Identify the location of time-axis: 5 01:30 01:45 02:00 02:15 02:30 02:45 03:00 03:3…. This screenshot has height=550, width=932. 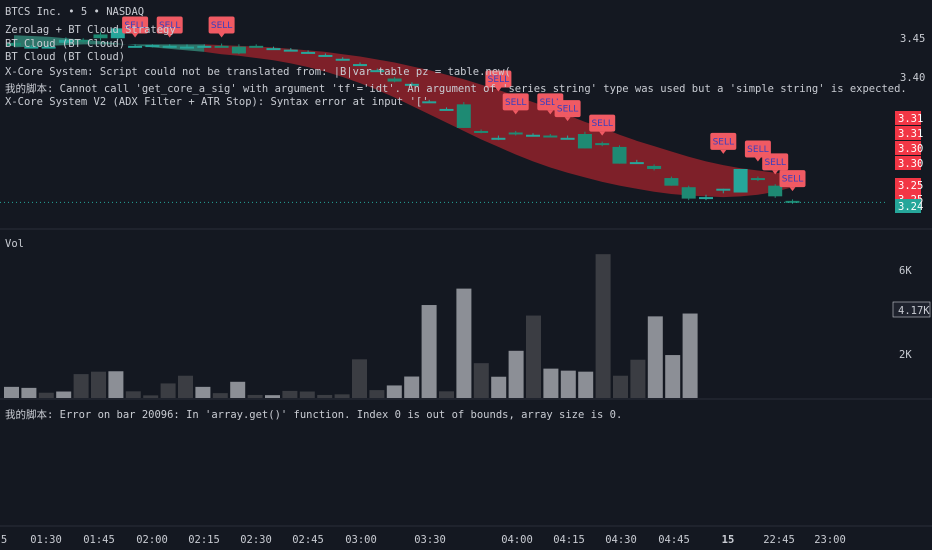
(423, 540).